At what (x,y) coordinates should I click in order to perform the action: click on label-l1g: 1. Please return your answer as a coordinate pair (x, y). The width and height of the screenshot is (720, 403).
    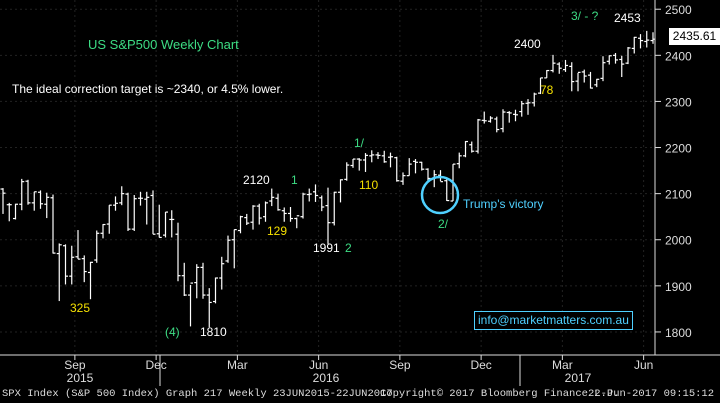
    Looking at the image, I should click on (294, 180).